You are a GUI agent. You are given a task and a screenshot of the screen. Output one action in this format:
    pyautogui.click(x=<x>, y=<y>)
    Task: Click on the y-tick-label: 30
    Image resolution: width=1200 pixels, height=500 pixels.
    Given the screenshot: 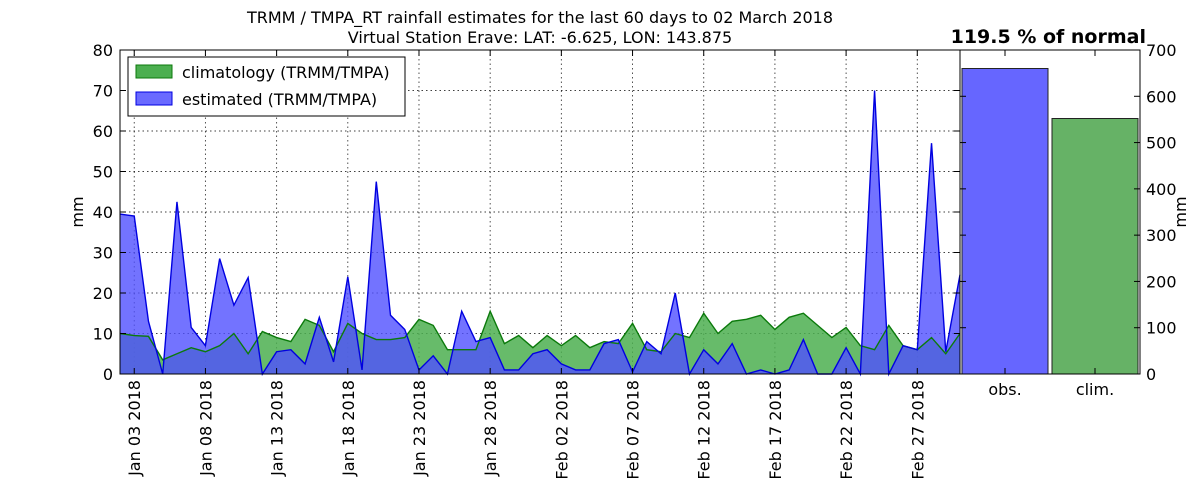 What is the action you would take?
    pyautogui.click(x=103, y=253)
    